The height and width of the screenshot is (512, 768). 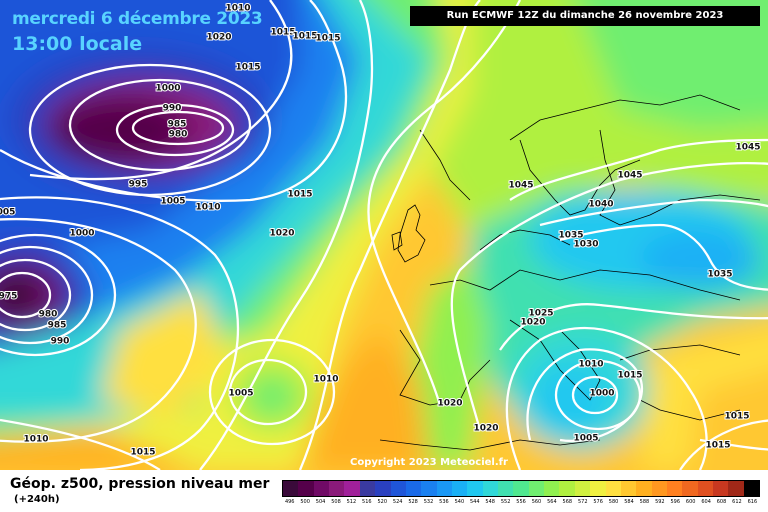 I want to click on legend-subtitle: (+240h), so click(x=37, y=499).